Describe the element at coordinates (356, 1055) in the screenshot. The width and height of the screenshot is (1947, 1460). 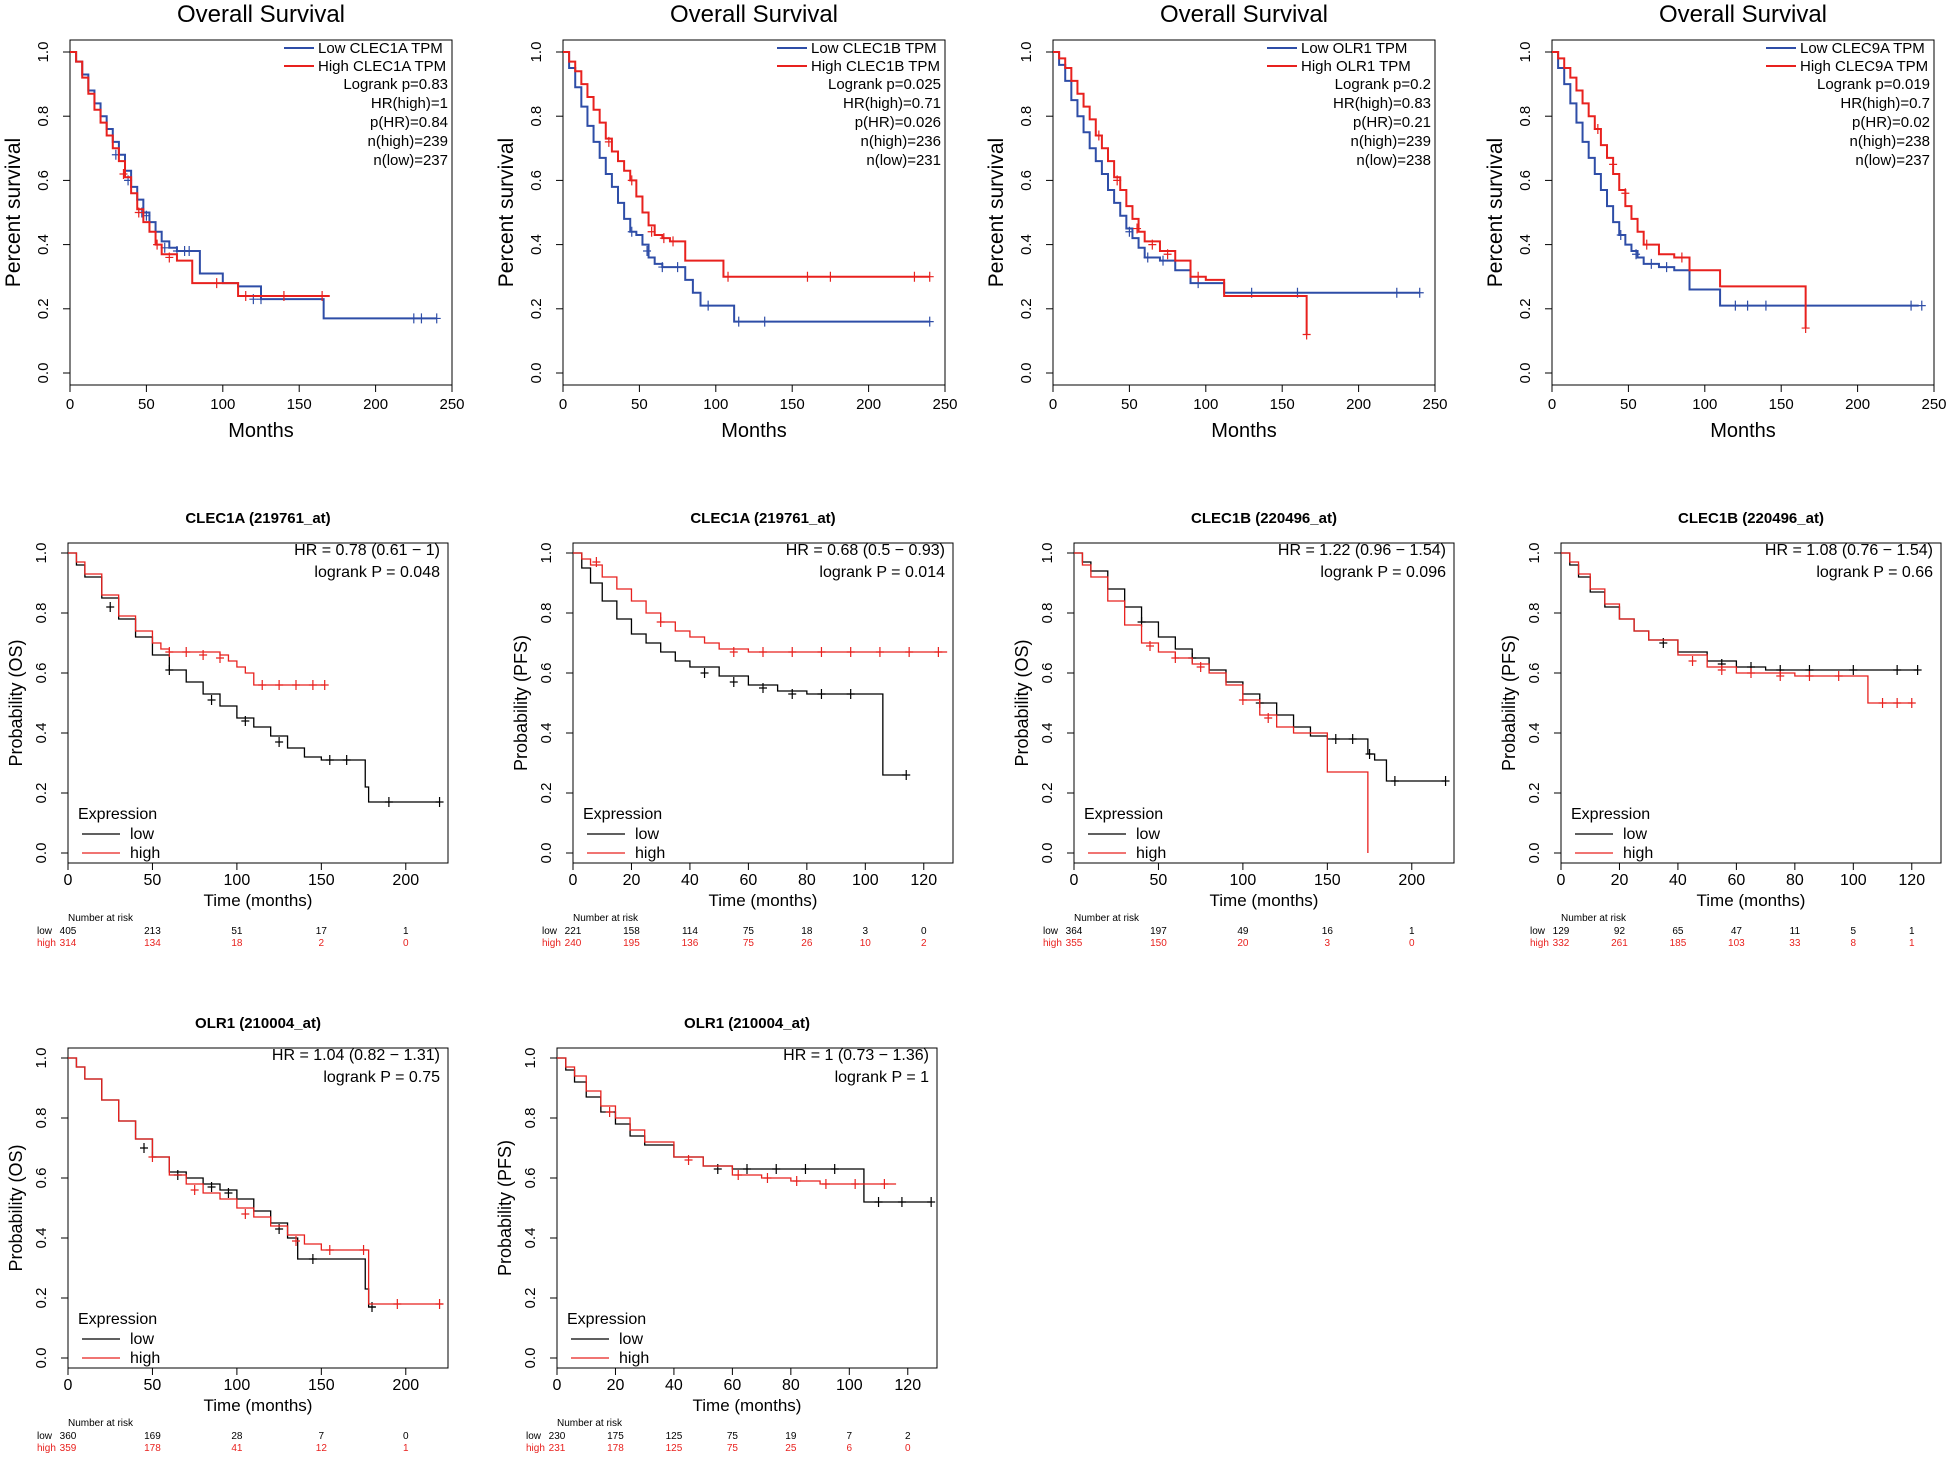
I see `stat-text: HR = 1.04 (0.82 − 1.31)` at that location.